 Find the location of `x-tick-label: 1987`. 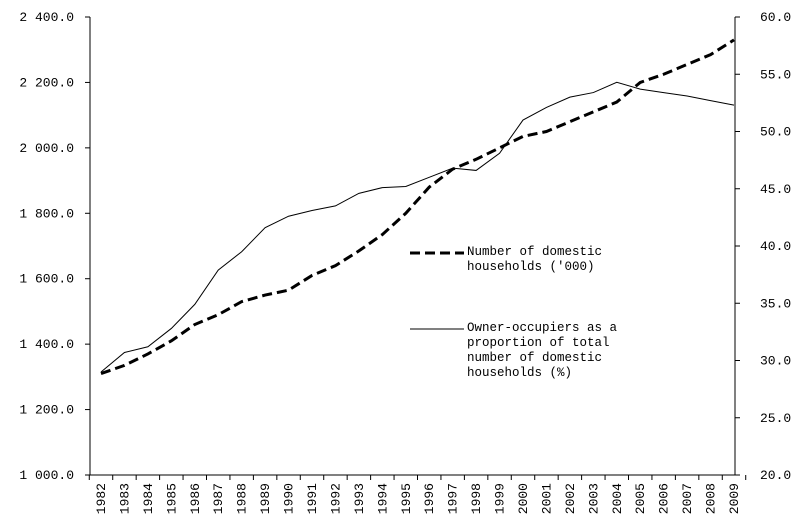

x-tick-label: 1987 is located at coordinates (218, 498).